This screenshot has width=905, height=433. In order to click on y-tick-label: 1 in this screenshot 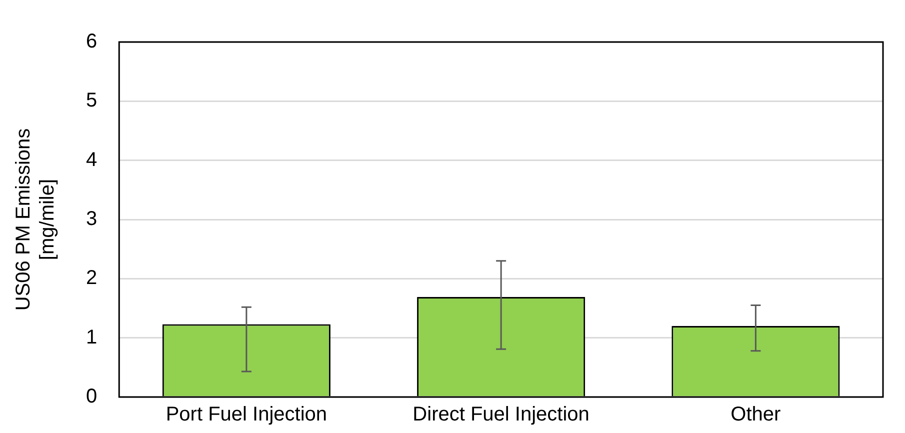, I will do `click(92, 337)`.